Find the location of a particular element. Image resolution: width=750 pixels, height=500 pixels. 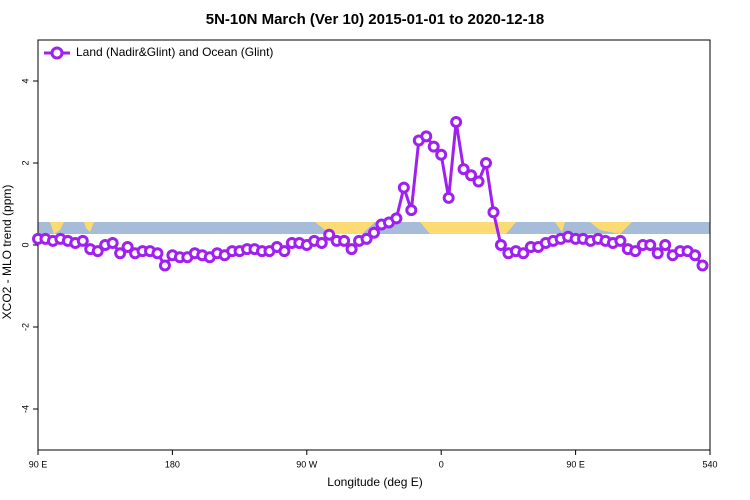

y-tick-label: -2 is located at coordinates (25, 327).